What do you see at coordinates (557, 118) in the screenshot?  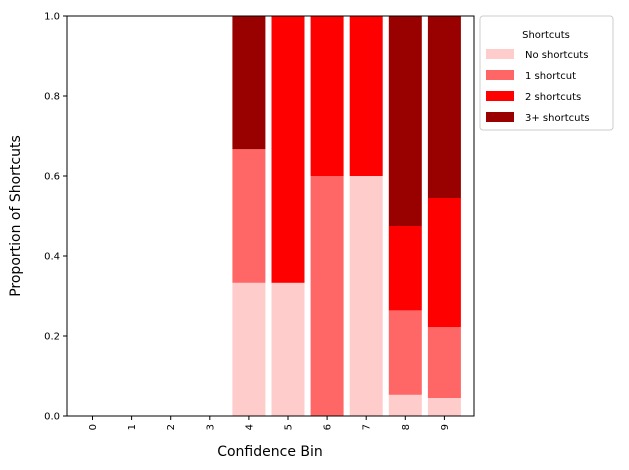 I see `legend-label: 3+ shortcuts` at bounding box center [557, 118].